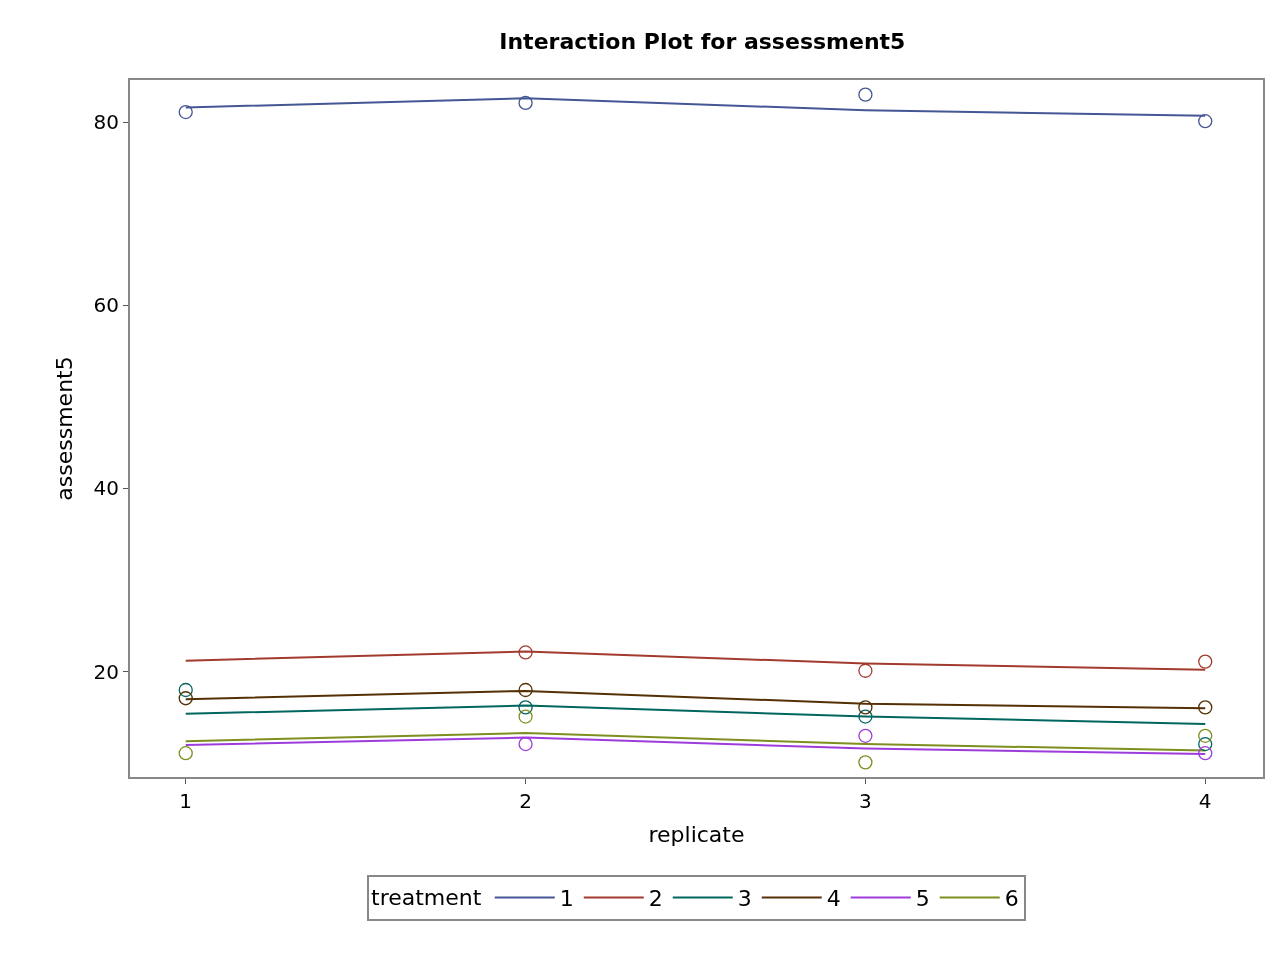 The width and height of the screenshot is (1277, 962). Describe the element at coordinates (655, 898) in the screenshot. I see `legend-label: 2` at that location.